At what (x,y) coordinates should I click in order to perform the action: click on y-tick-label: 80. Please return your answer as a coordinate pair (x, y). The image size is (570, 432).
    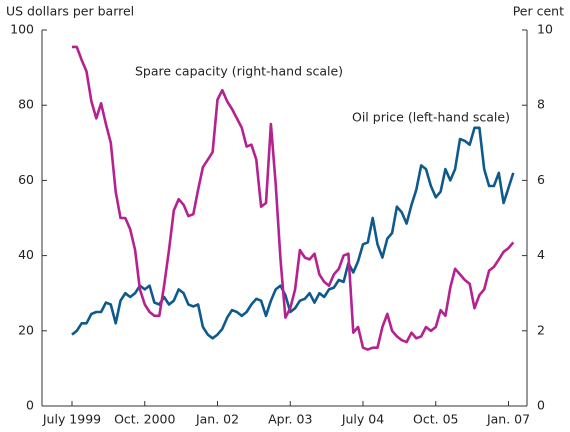
    Looking at the image, I should click on (26, 104).